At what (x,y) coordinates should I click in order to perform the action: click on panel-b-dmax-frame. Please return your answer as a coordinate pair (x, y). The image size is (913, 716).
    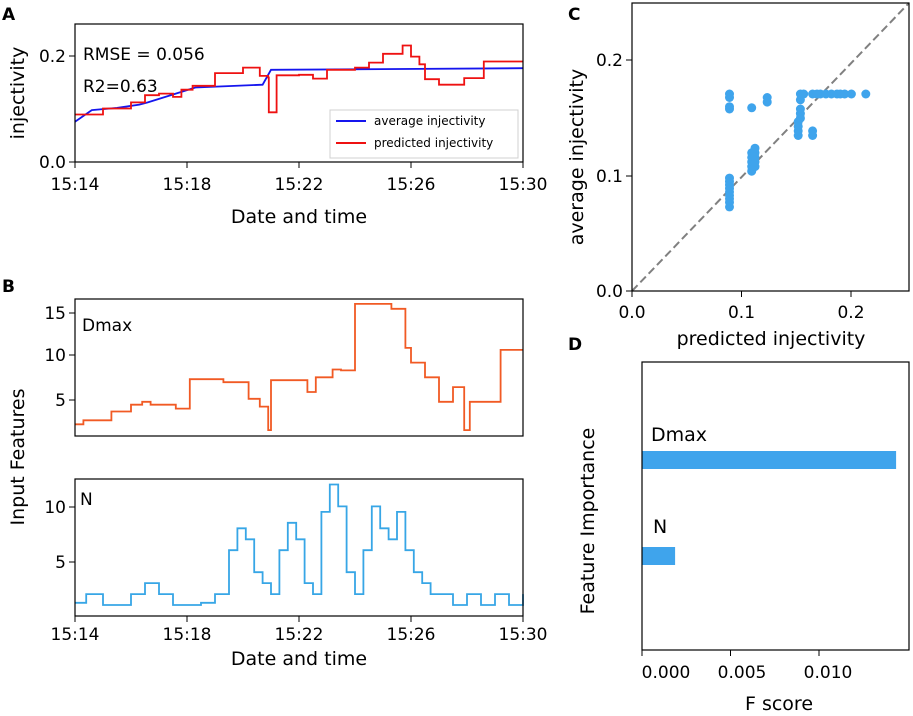
    Looking at the image, I should click on (299, 367).